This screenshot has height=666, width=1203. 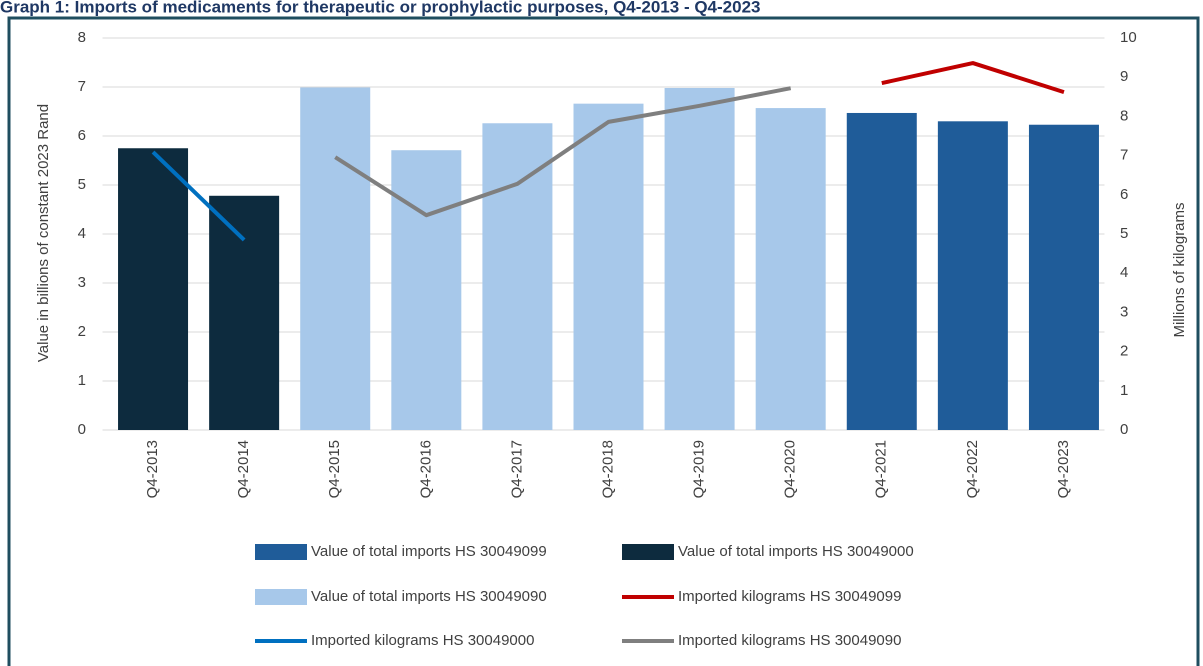 I want to click on x-tick-label: Q4-2018, so click(x=607, y=469).